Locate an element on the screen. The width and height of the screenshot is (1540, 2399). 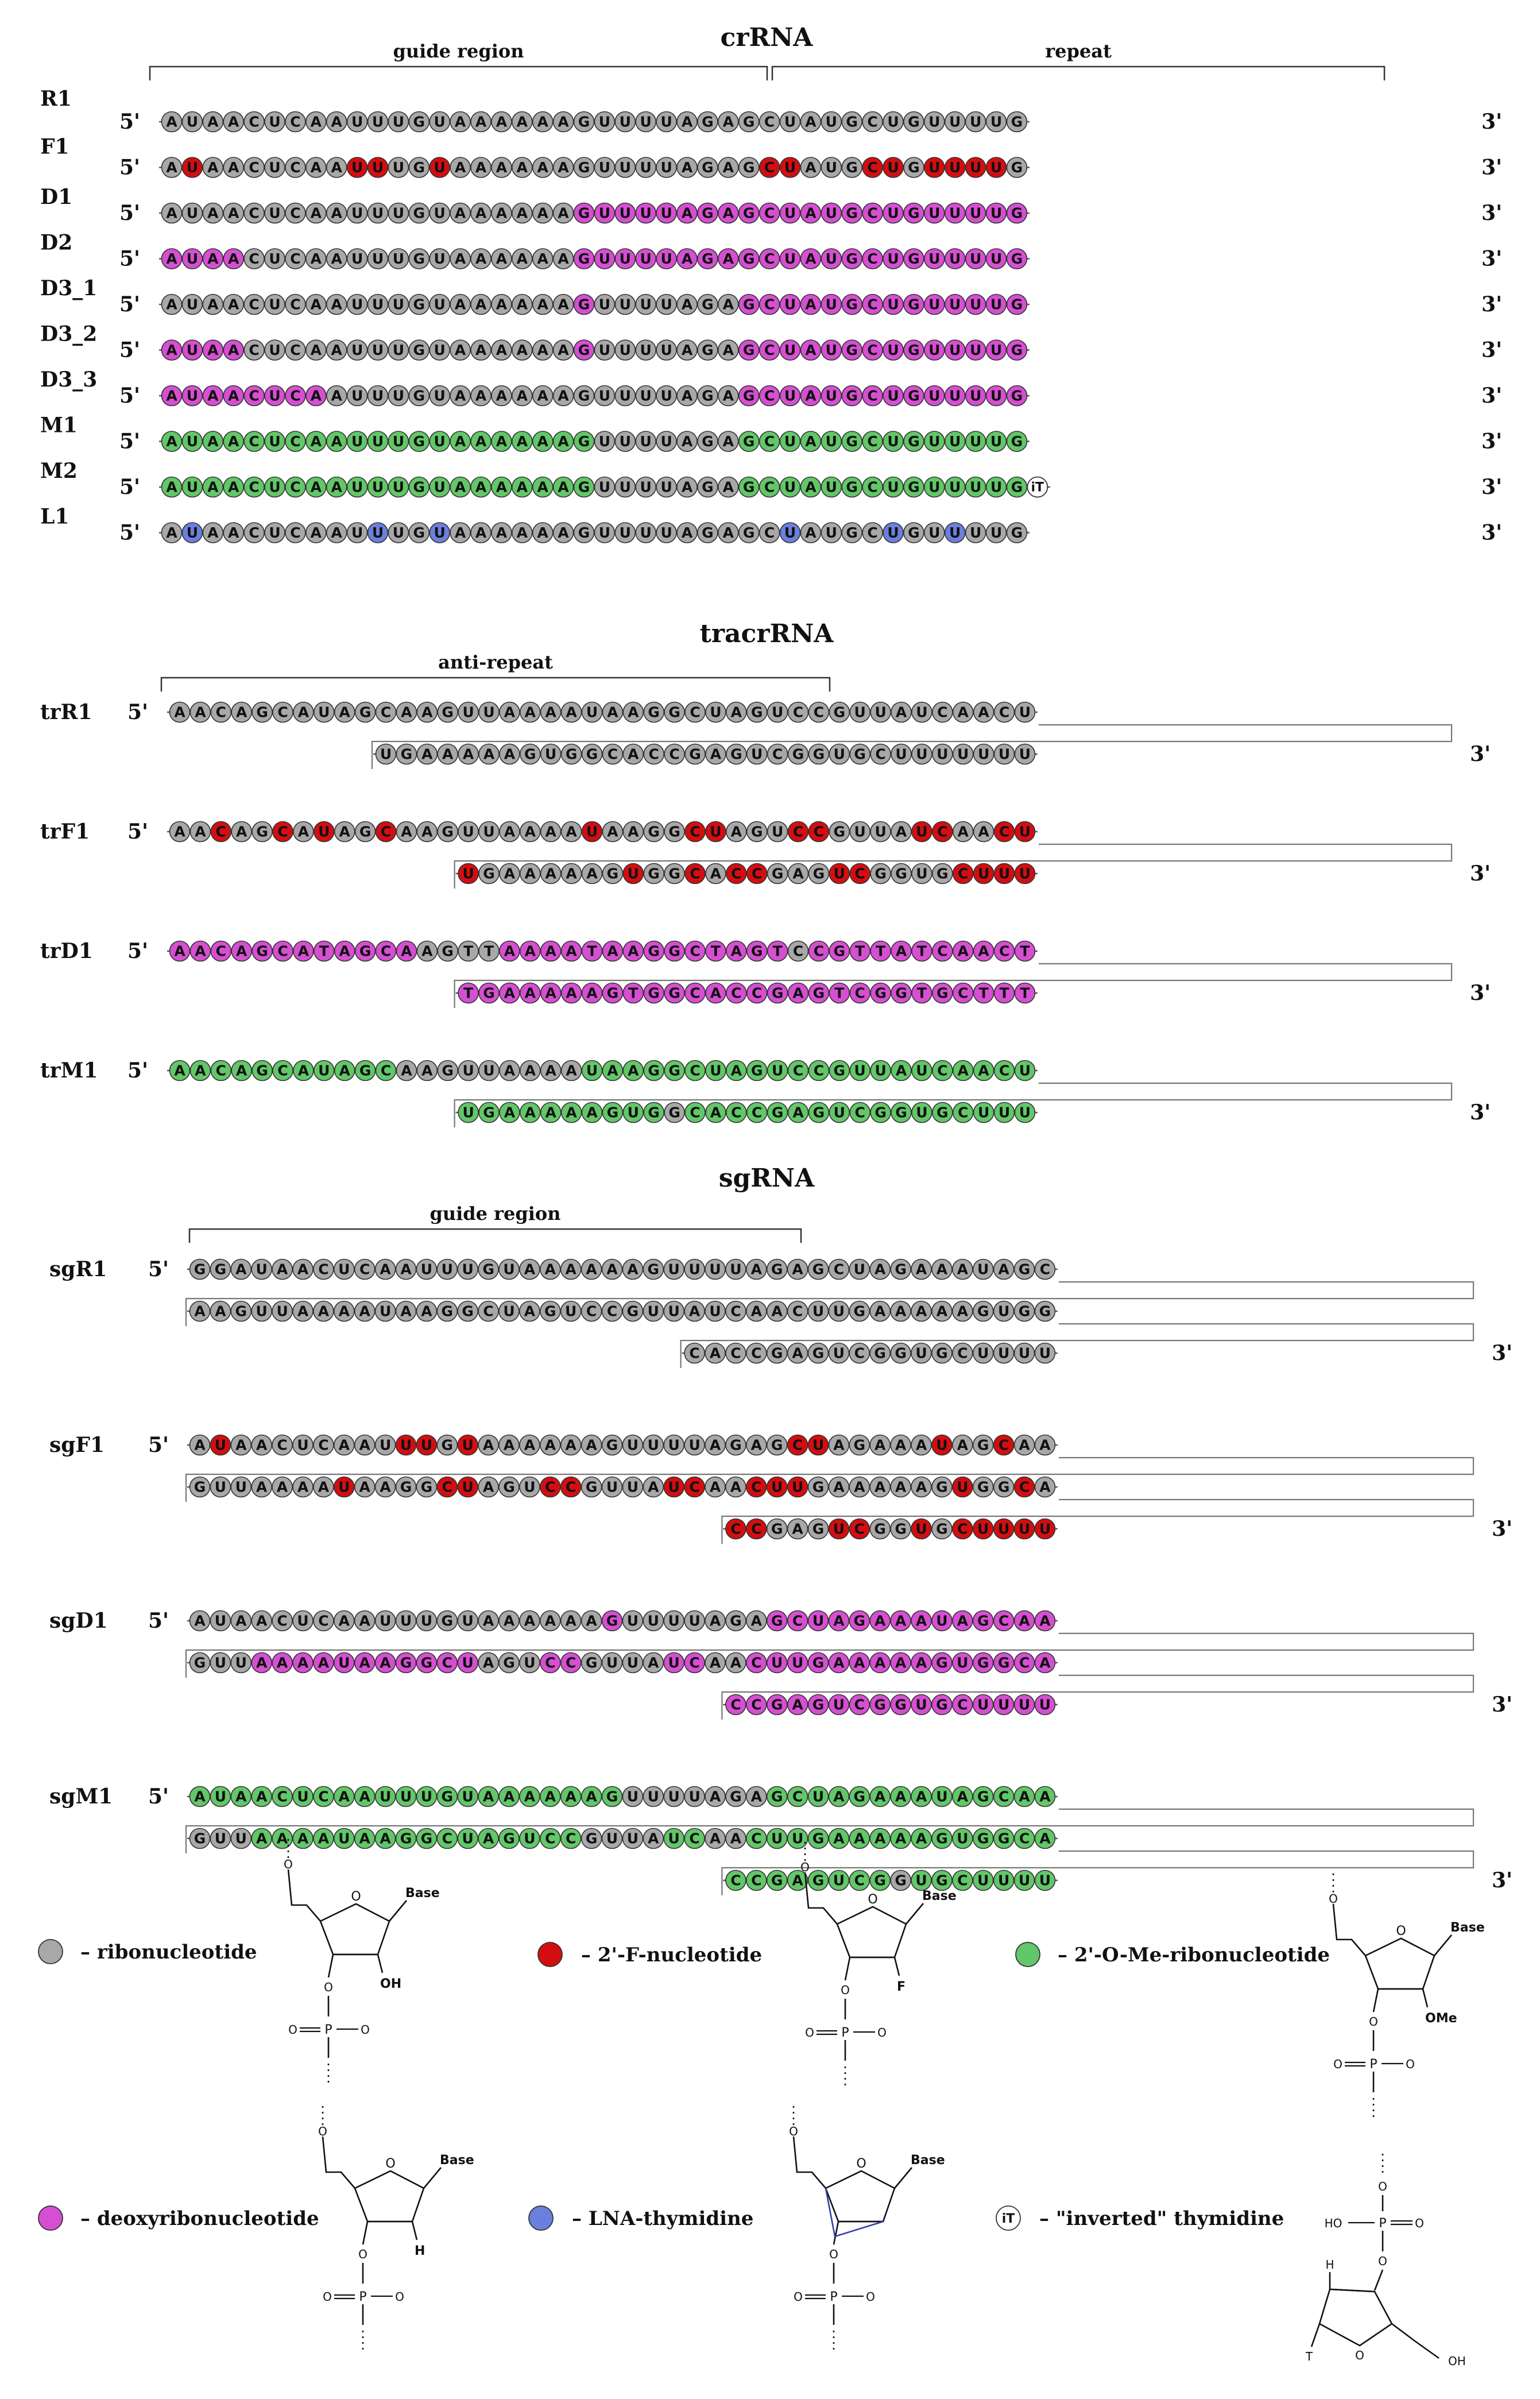
five-prime-label: 5' is located at coordinates (158, 1445).